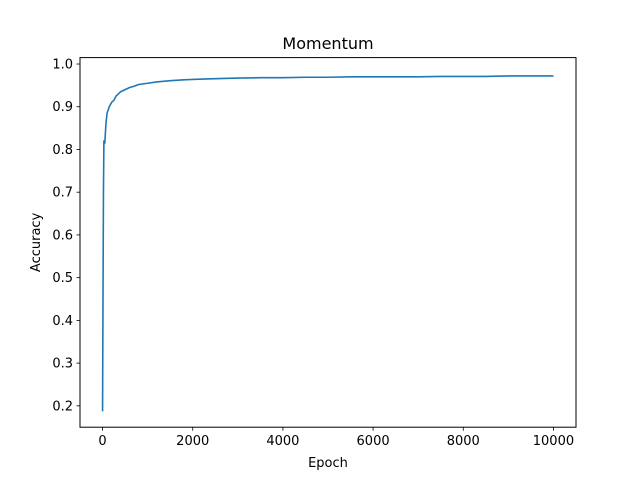  I want to click on y-tick-label: 0.7, so click(62, 193).